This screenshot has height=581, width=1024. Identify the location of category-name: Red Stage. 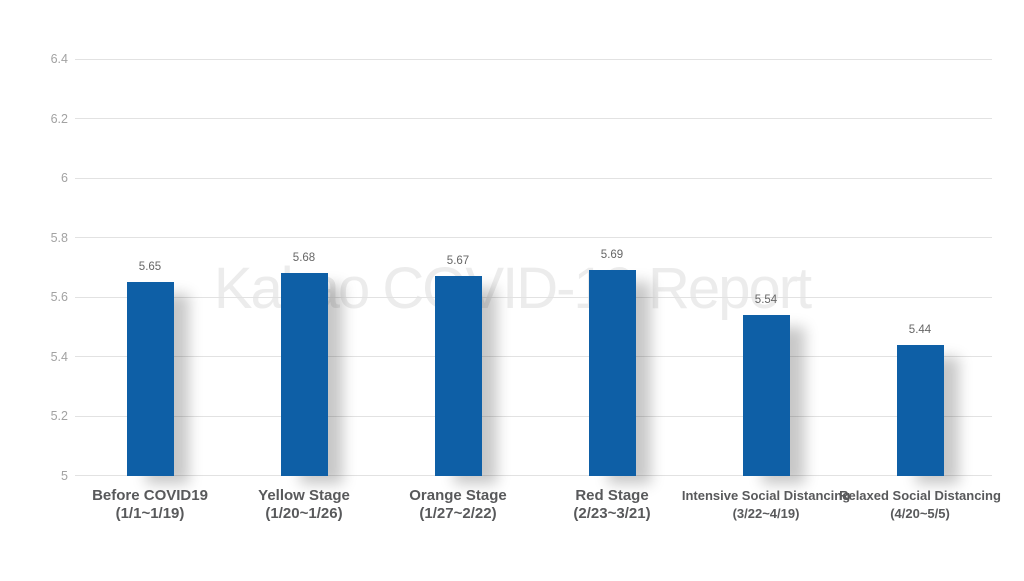
(612, 495).